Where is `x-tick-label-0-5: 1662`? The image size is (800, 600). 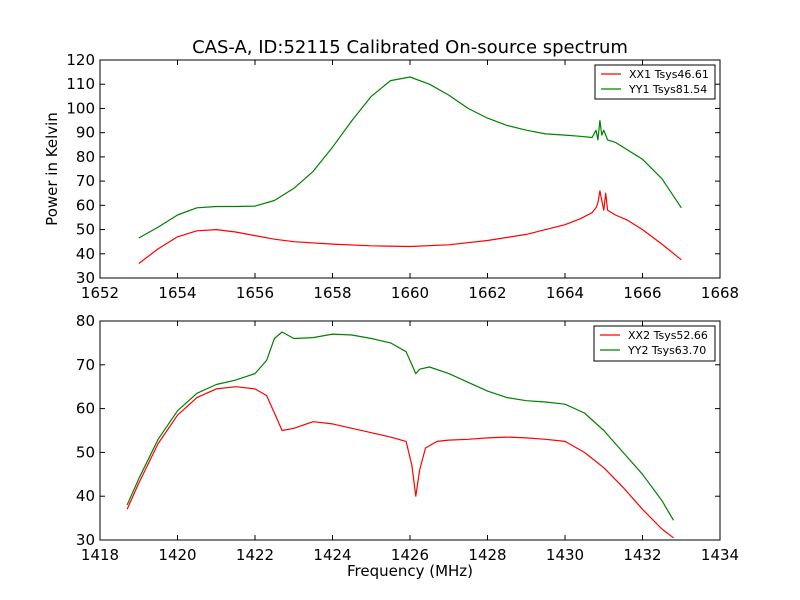
x-tick-label-0-5: 1662 is located at coordinates (487, 293).